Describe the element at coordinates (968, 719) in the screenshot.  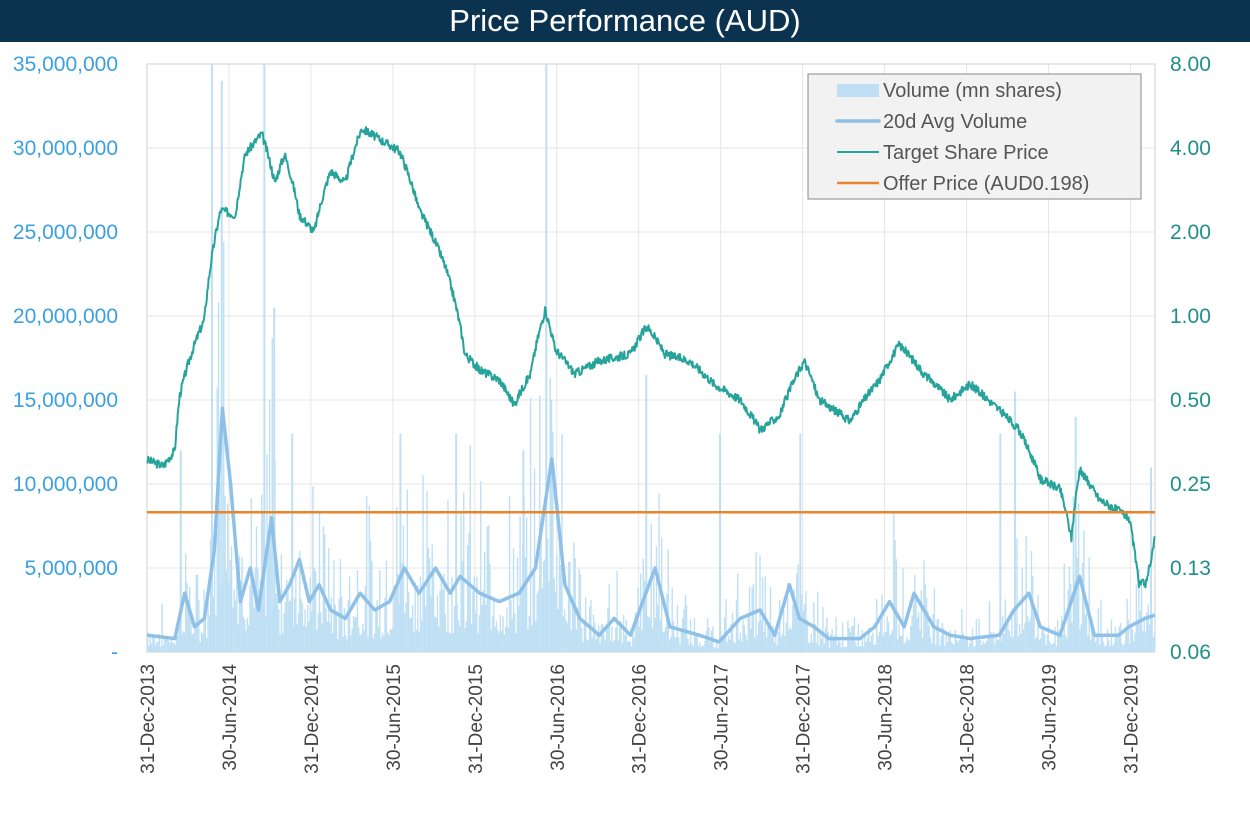
I see `x-tick-label: 31-Dec-2018` at that location.